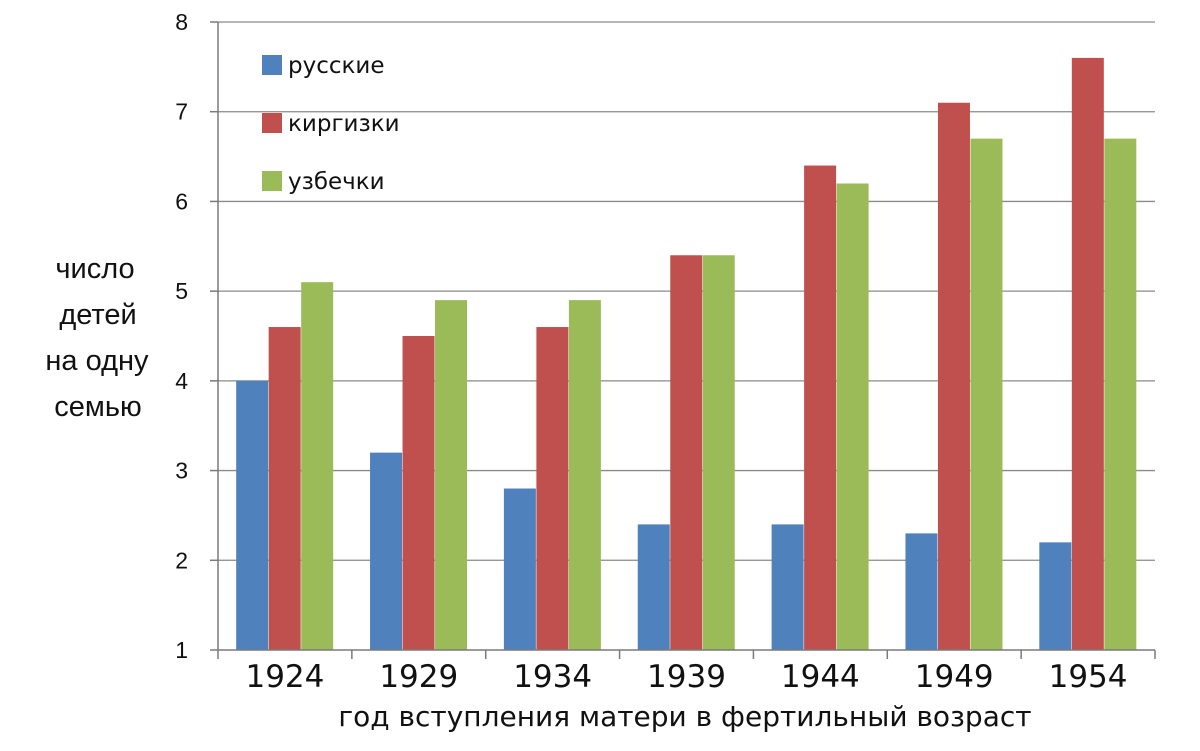 This screenshot has height=751, width=1200. What do you see at coordinates (519, 569) in the screenshot?
I see `bar-русские-1934` at bounding box center [519, 569].